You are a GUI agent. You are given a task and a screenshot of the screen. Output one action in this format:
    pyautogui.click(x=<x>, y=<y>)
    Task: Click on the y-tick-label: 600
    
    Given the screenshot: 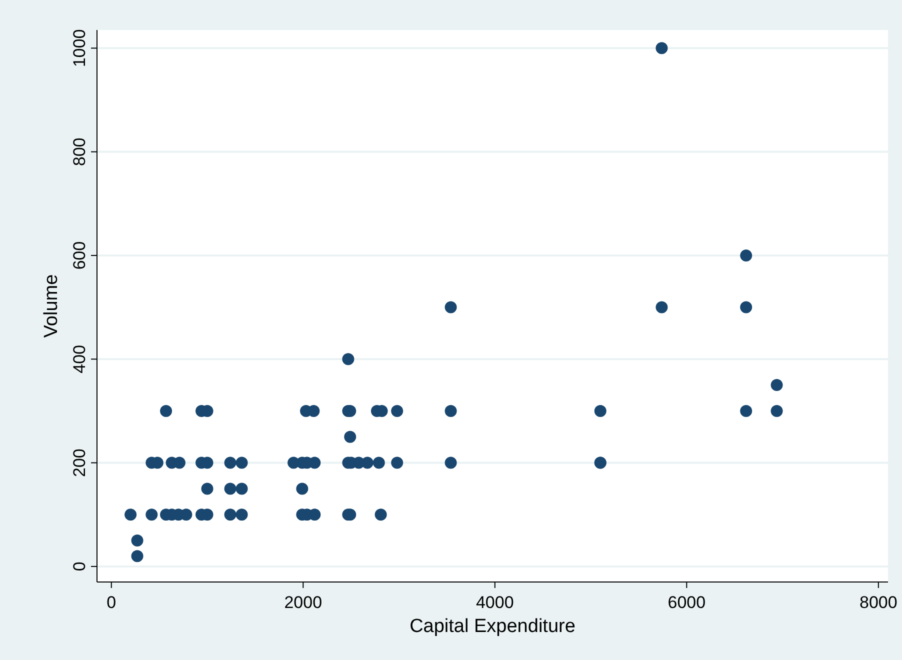 What is the action you would take?
    pyautogui.click(x=79, y=255)
    